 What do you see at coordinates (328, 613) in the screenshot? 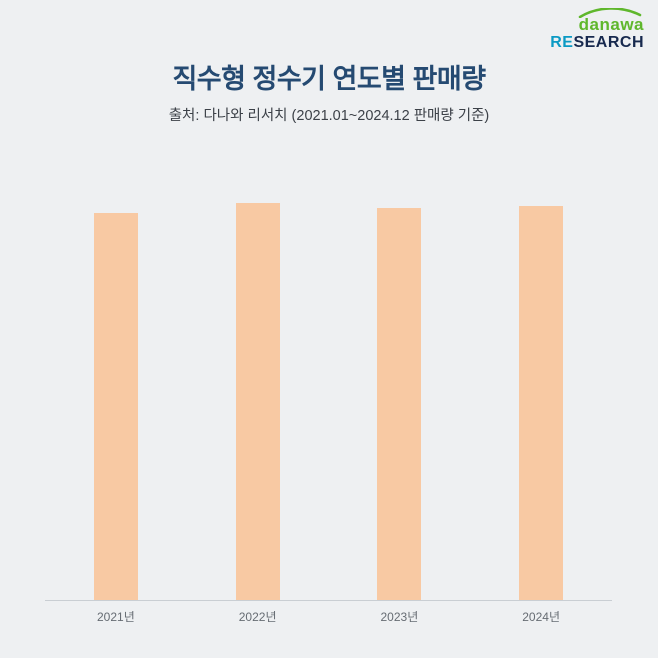
I see `x-axis-labels: 2021년 2022년 2023년 2024년` at bounding box center [328, 613].